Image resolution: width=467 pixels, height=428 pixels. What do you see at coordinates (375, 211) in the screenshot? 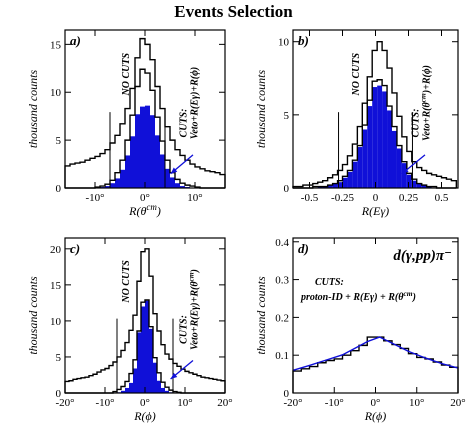
I see `x-axis-label: R(Eγ)` at bounding box center [375, 211].